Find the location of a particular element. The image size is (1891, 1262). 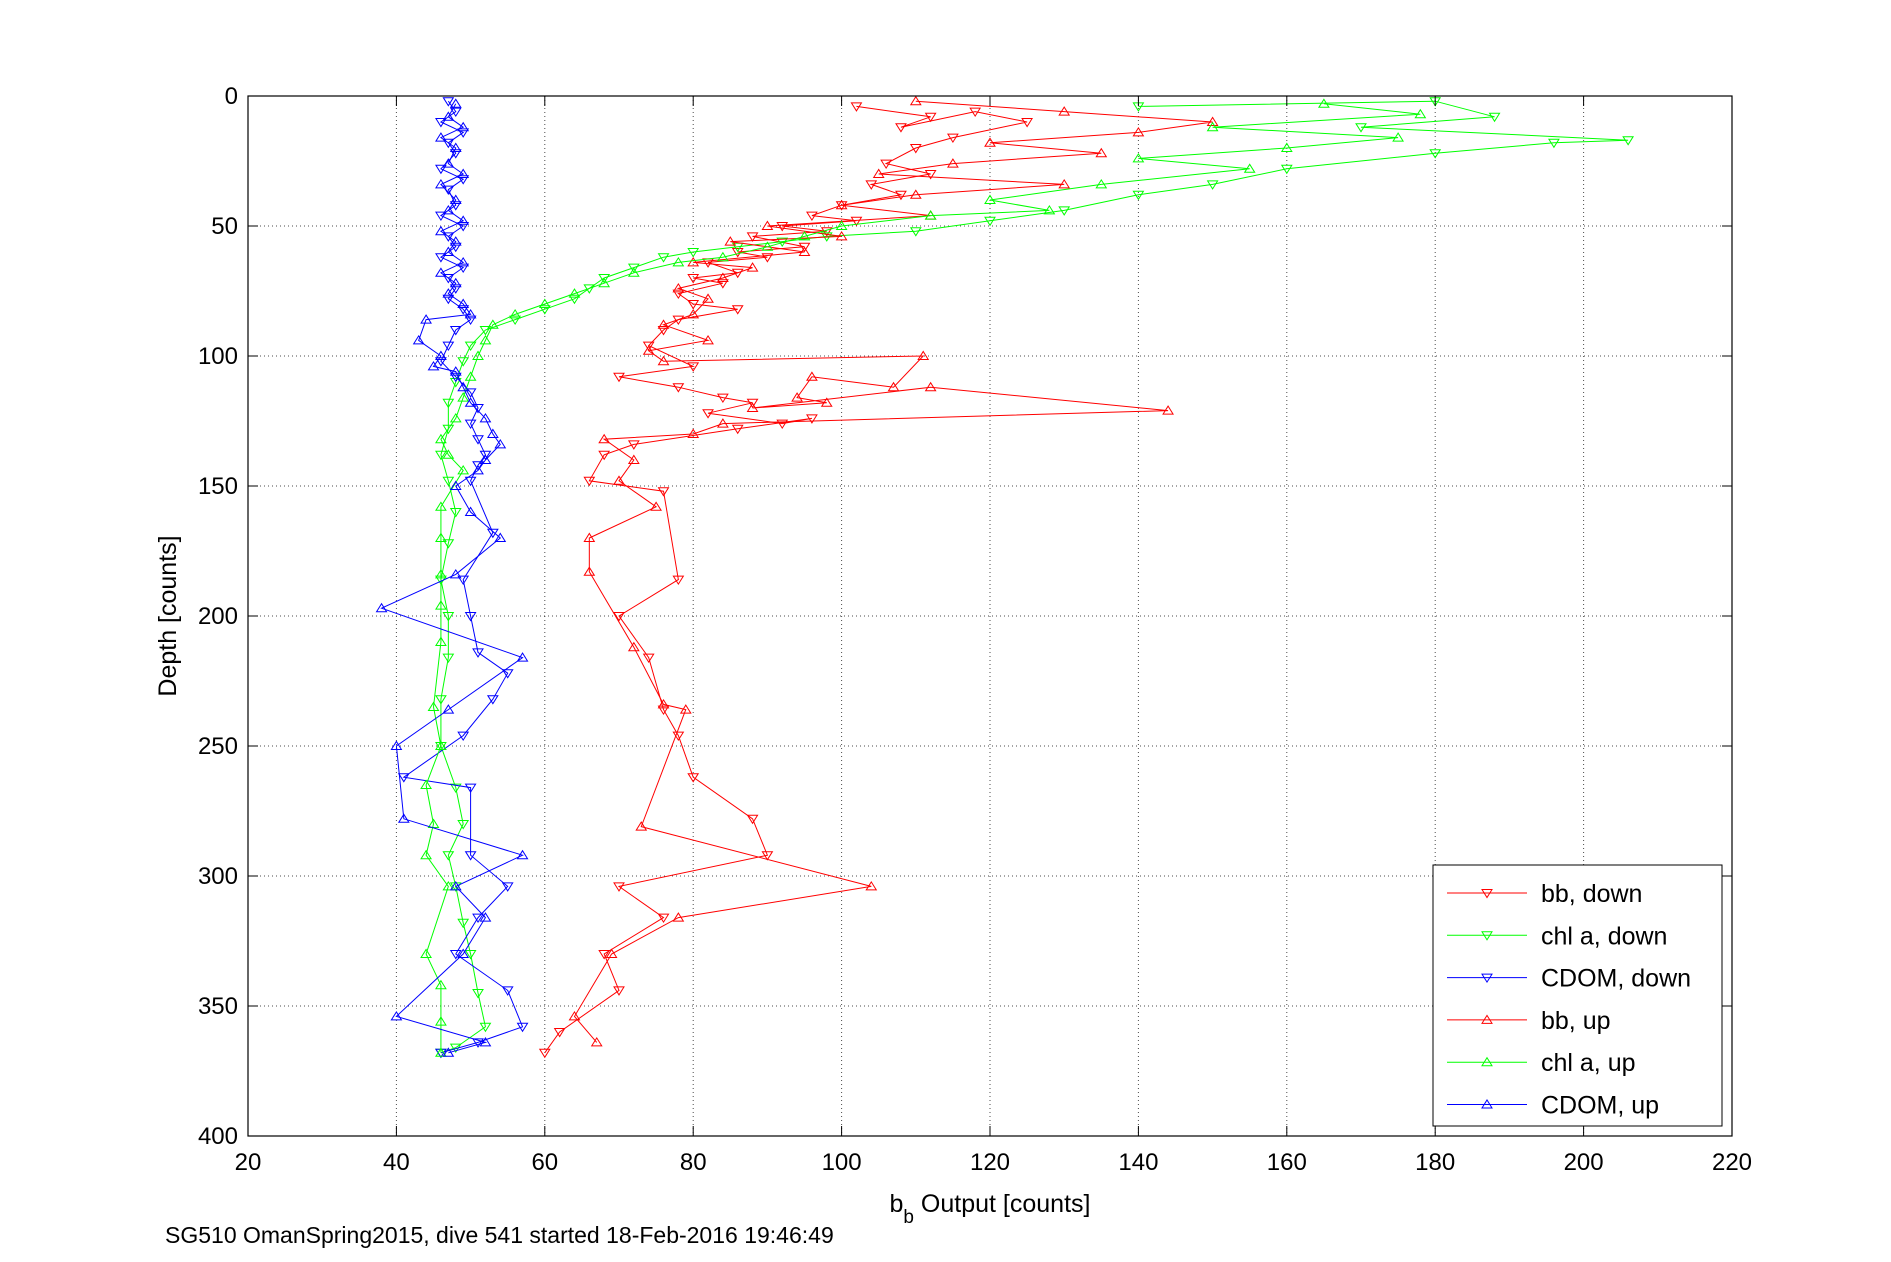

legend-entry: chl a, down is located at coordinates (1557, 936).